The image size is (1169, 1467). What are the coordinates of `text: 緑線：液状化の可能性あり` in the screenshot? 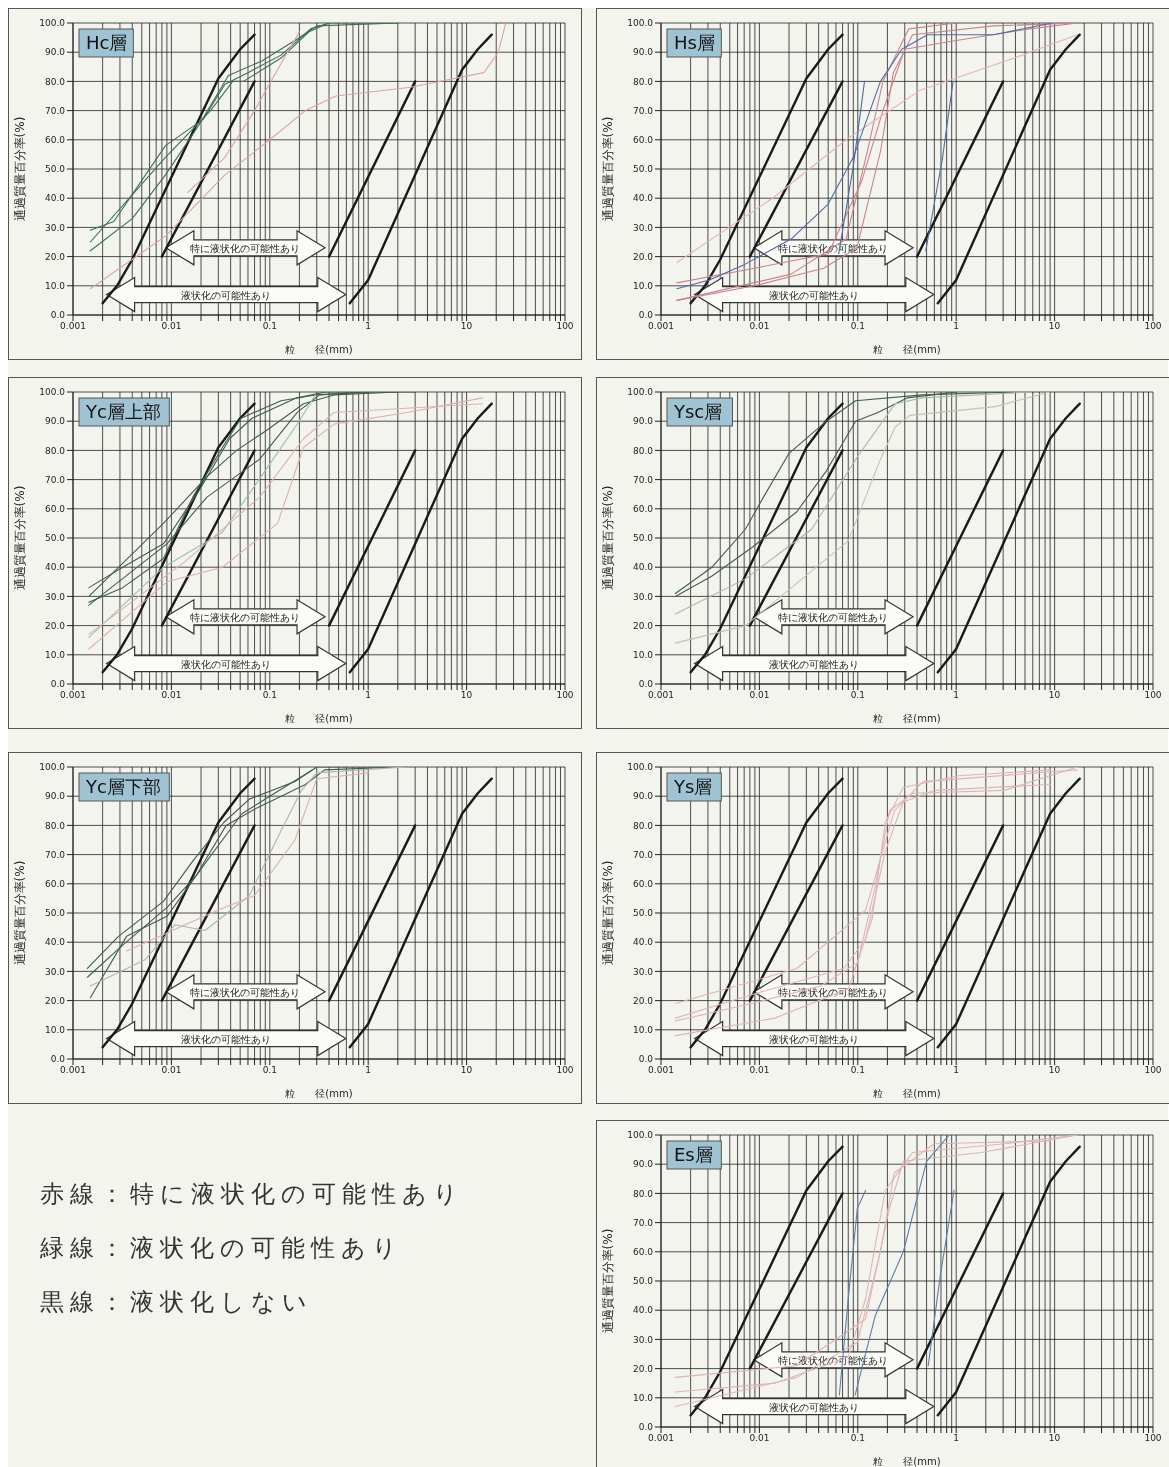 It's located at (222, 1248).